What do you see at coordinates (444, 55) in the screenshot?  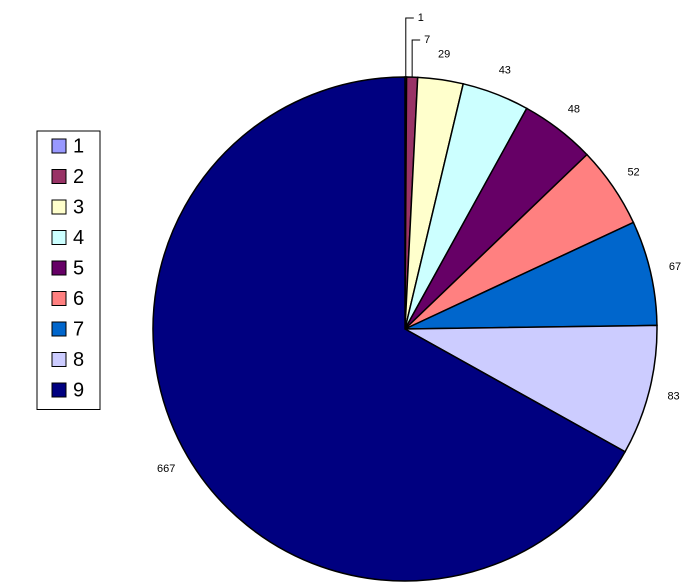 I see `data-label: 29` at bounding box center [444, 55].